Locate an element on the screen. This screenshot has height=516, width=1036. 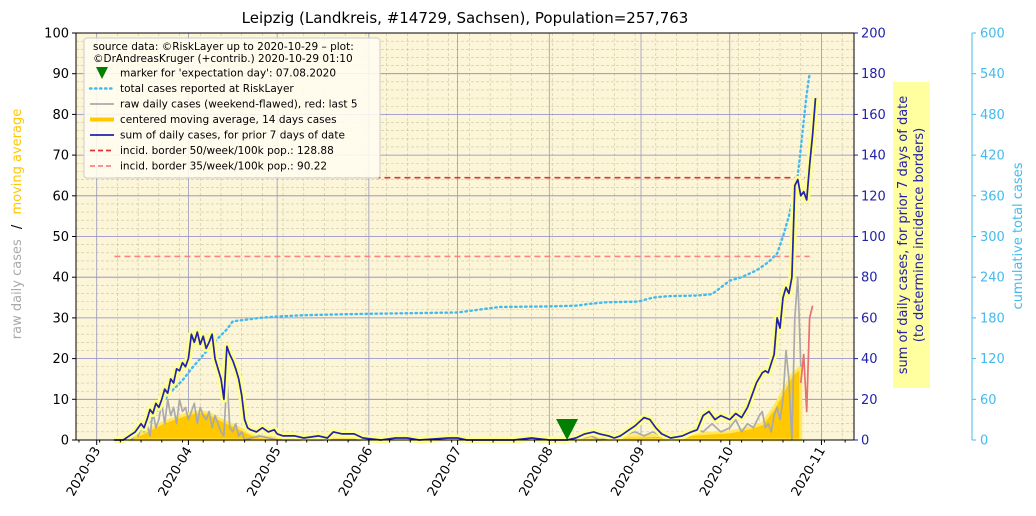
right-axis-label-line2: (to determine incidence borders) is located at coordinates (919, 235).